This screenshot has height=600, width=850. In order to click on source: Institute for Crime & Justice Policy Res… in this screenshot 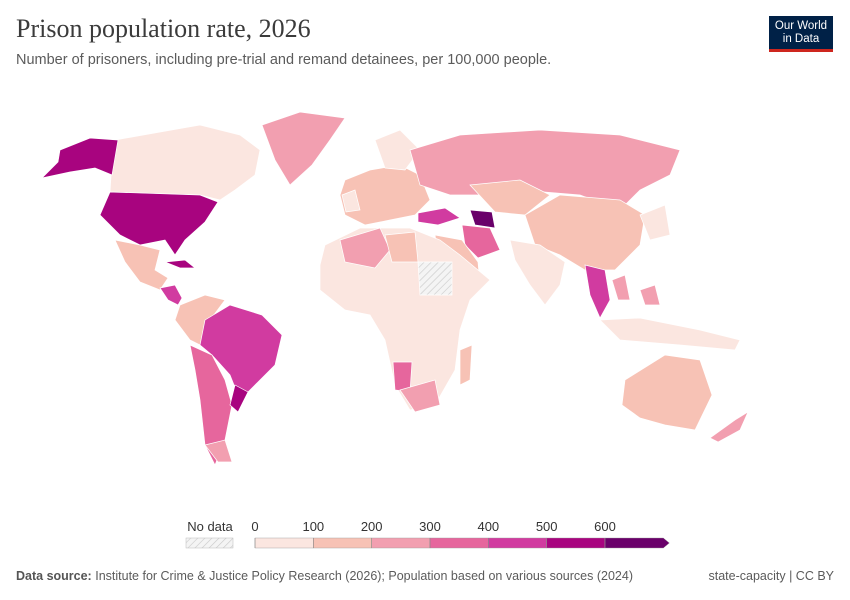, I will do `click(364, 576)`.